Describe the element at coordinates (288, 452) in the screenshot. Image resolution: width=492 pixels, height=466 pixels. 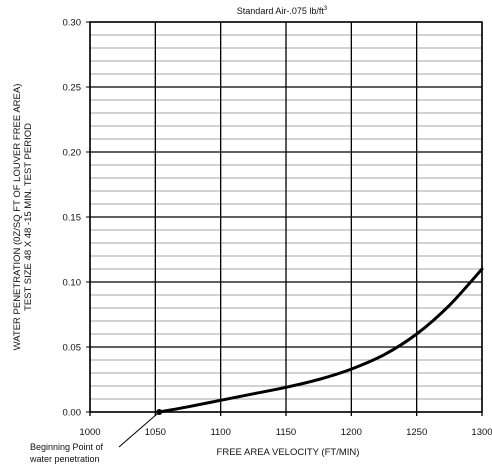
I see `x-axis-title: FREE AREA VELOCITY (FT/MIN)` at that location.